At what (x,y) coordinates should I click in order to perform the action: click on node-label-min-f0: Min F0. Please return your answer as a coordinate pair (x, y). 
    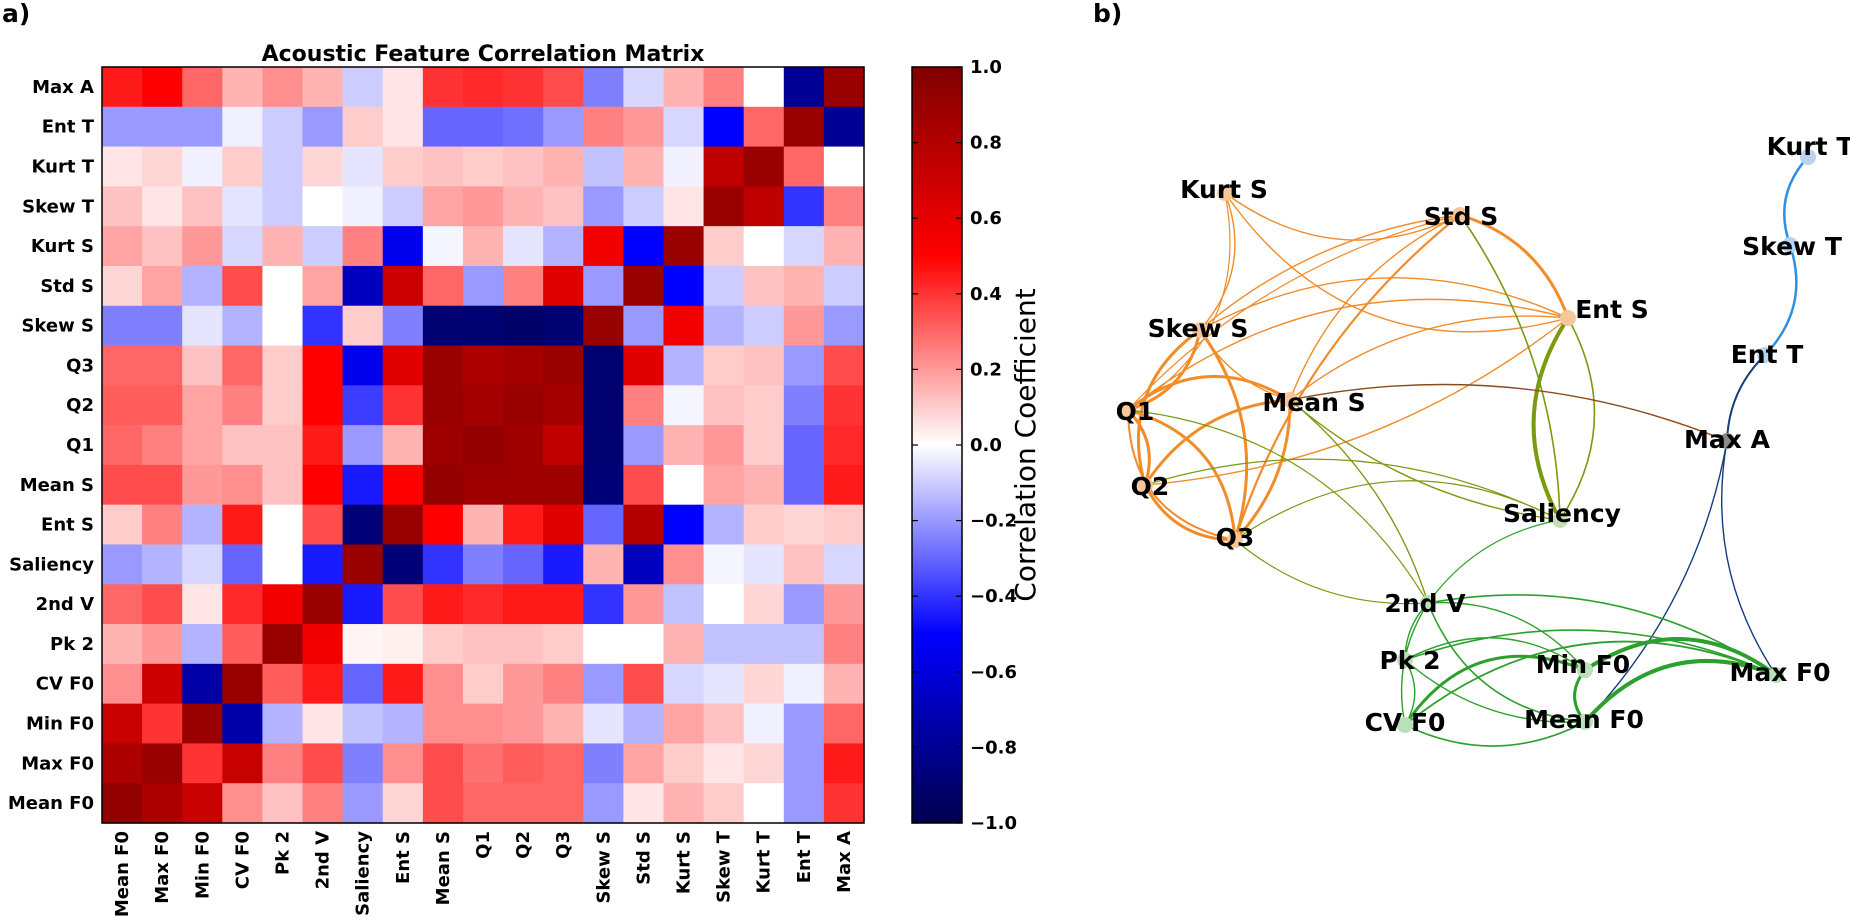
    Looking at the image, I should click on (1583, 664).